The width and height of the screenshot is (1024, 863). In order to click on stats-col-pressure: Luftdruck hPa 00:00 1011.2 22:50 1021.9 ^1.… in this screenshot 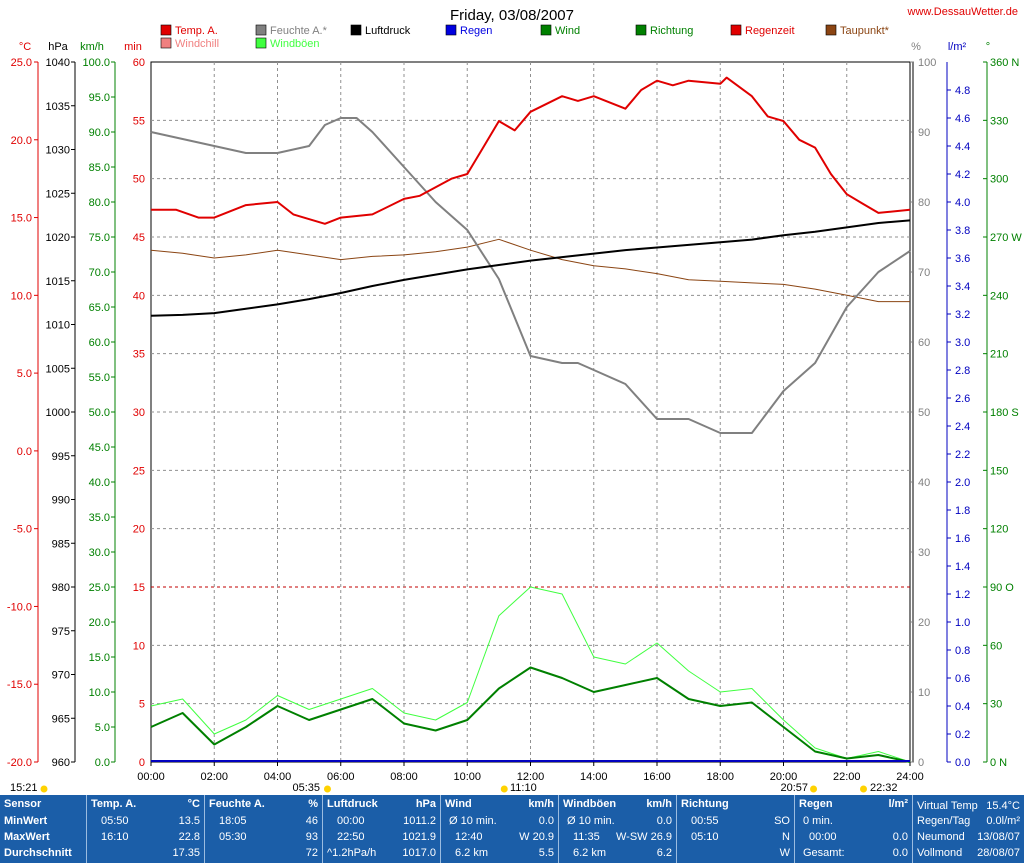, I will do `click(382, 829)`.